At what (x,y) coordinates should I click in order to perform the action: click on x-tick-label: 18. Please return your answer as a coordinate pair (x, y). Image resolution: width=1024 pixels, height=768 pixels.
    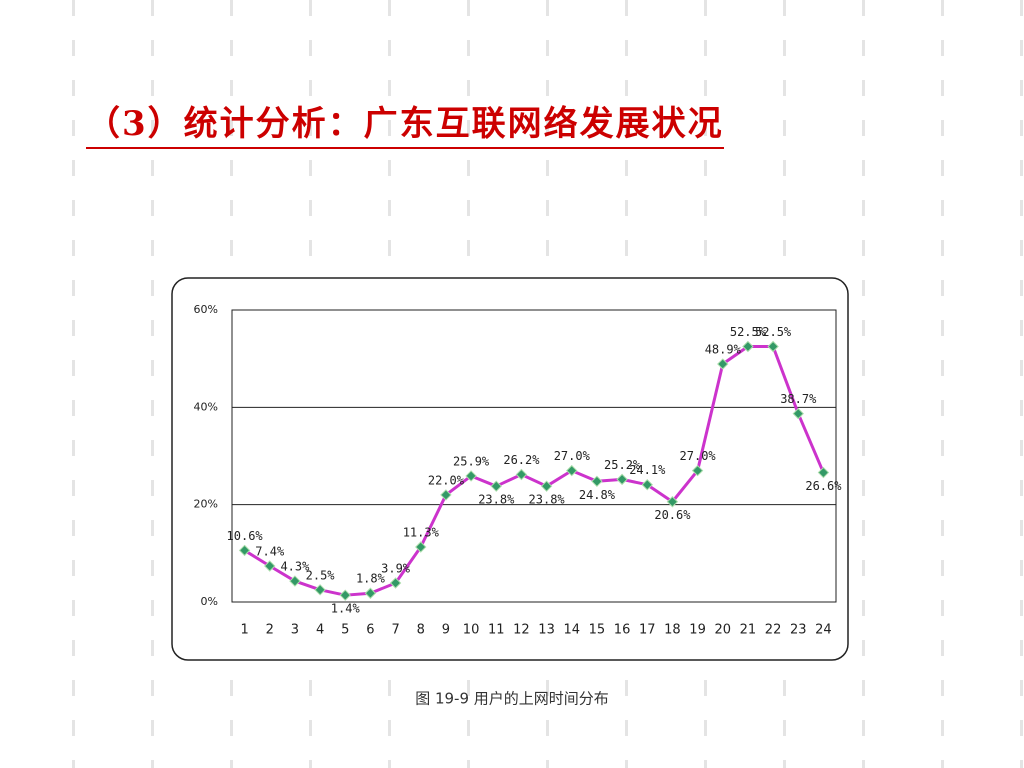
    Looking at the image, I should click on (672, 630).